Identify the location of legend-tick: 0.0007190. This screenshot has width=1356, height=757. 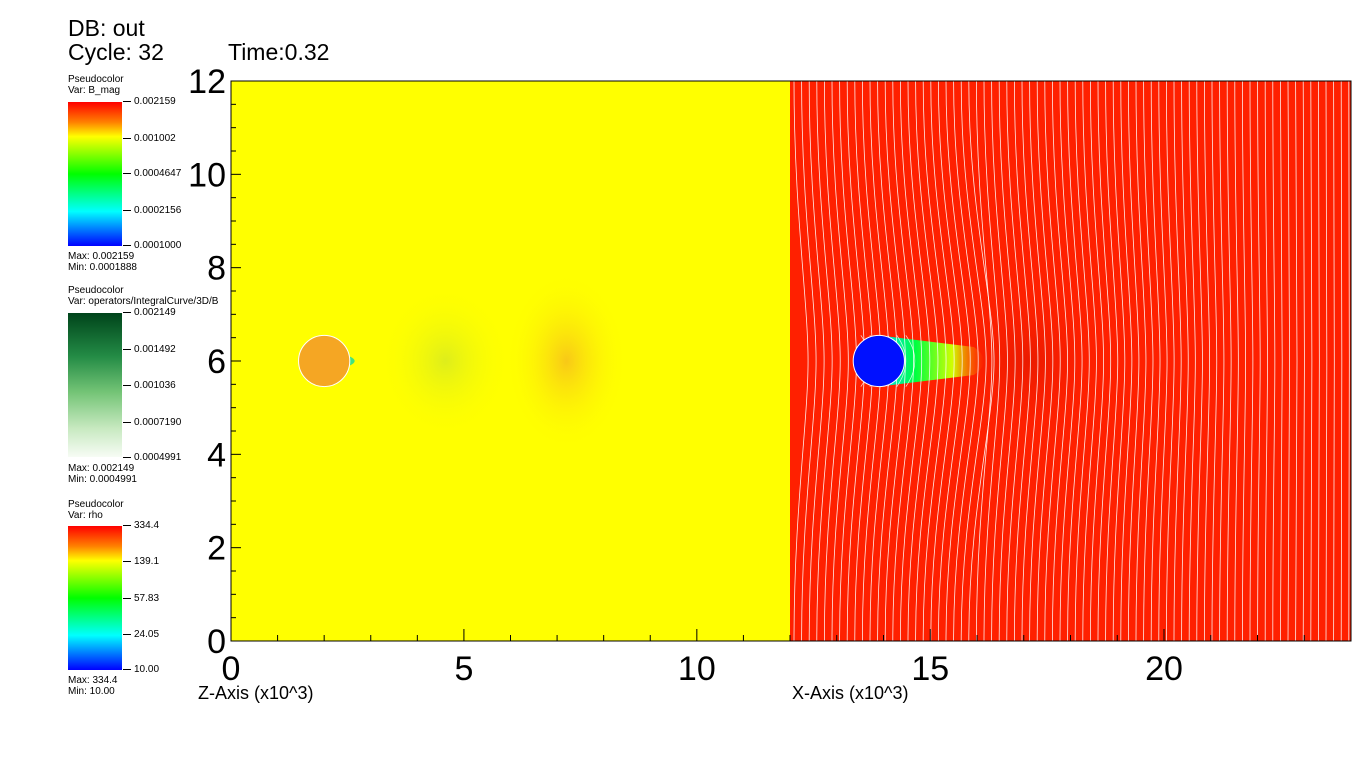
(152, 423).